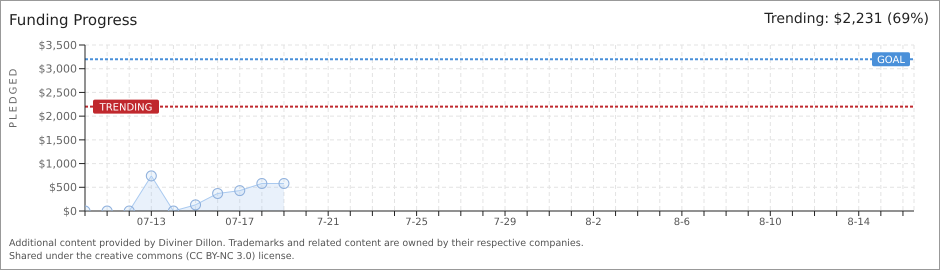  I want to click on x-tick-label: 8-10, so click(770, 222).